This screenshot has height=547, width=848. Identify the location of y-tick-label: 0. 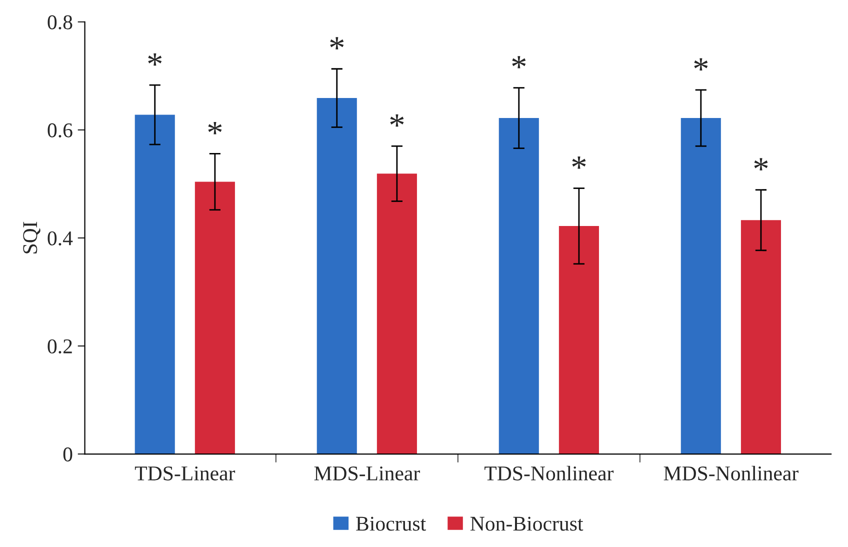
(67, 454).